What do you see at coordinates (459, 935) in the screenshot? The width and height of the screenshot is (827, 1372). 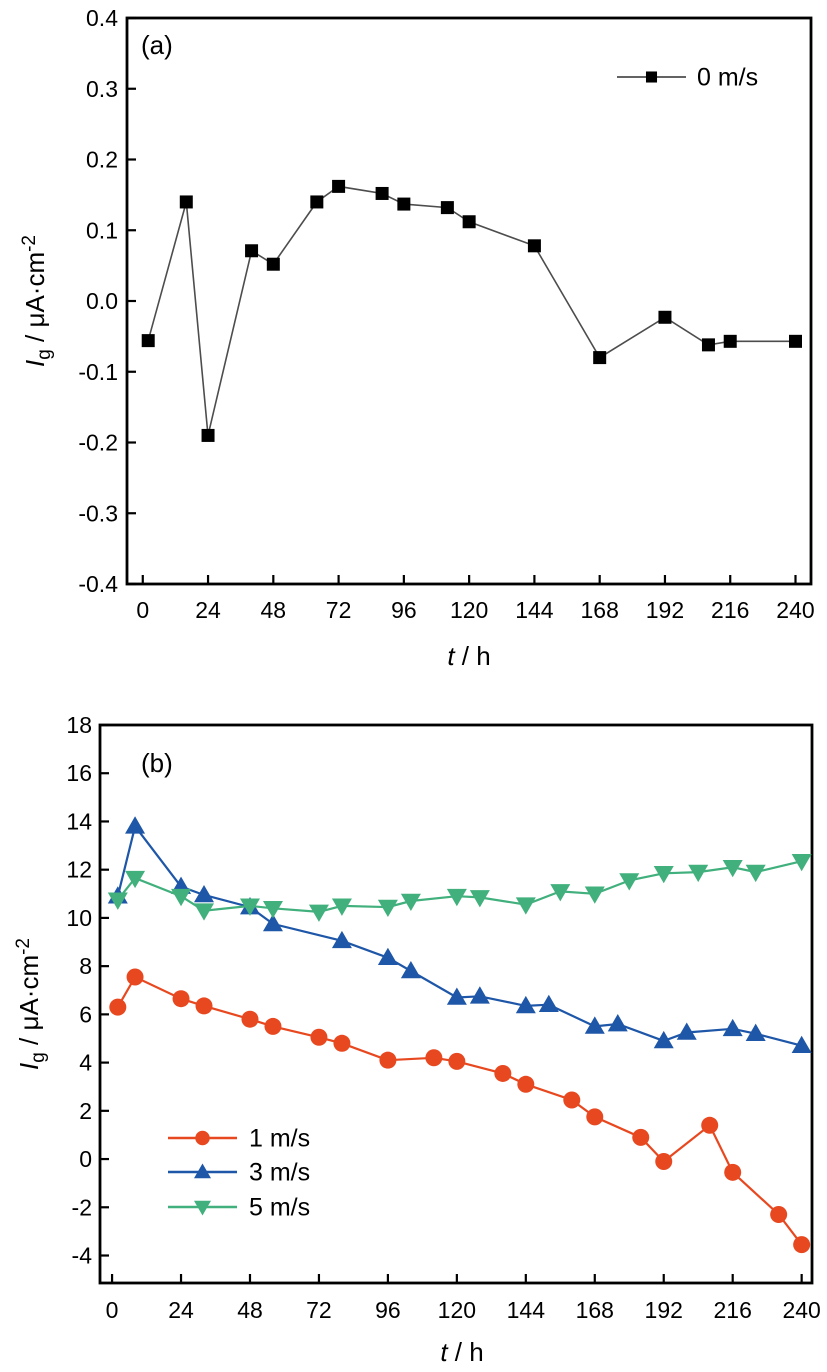 I see `series-line` at bounding box center [459, 935].